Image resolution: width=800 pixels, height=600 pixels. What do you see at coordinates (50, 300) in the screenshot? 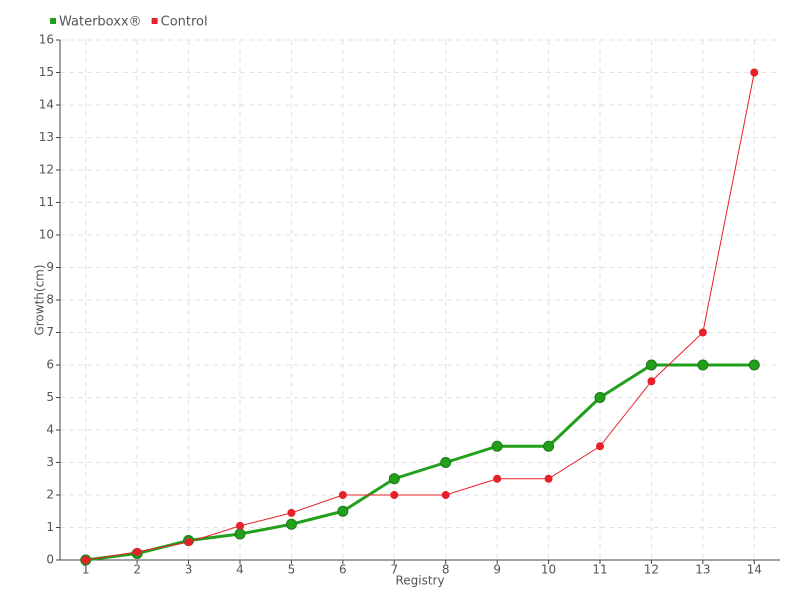
I see `y-tick-label: 8` at bounding box center [50, 300].